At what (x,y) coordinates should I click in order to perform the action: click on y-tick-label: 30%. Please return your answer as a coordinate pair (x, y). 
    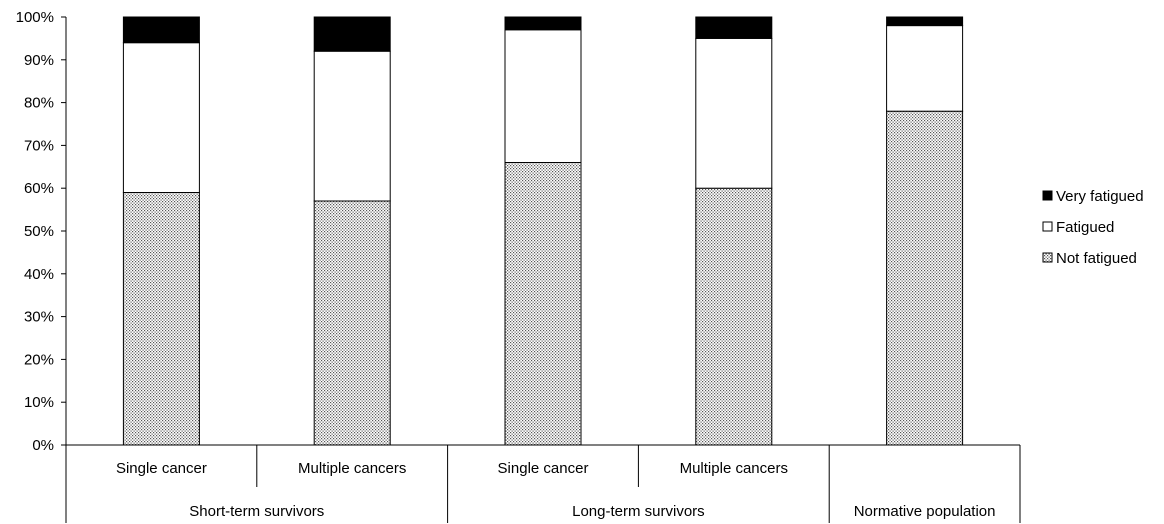
    Looking at the image, I should click on (39, 317).